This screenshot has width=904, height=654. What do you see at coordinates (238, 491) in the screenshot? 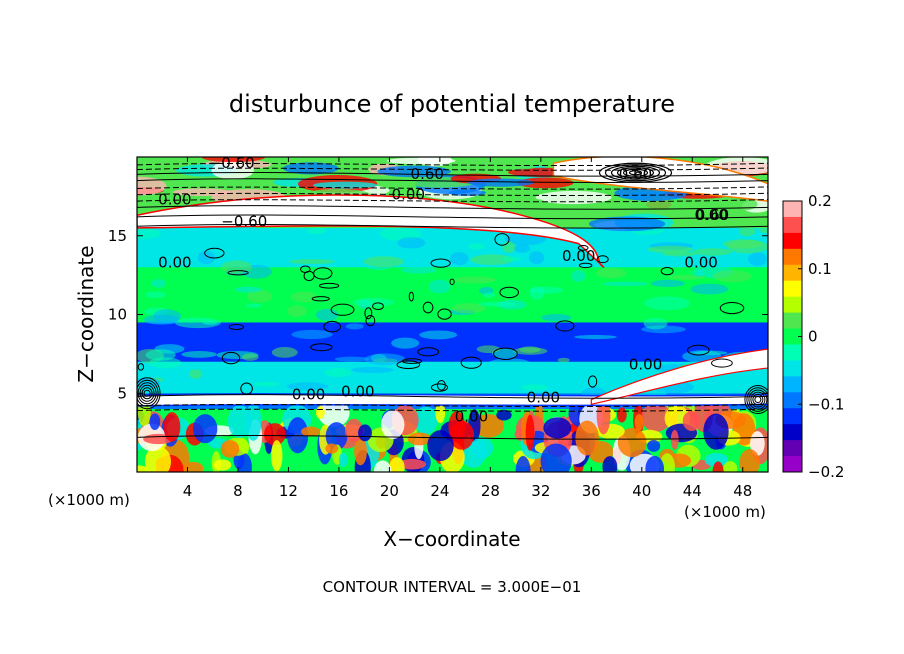
I see `x-tick-label: 8` at bounding box center [238, 491].